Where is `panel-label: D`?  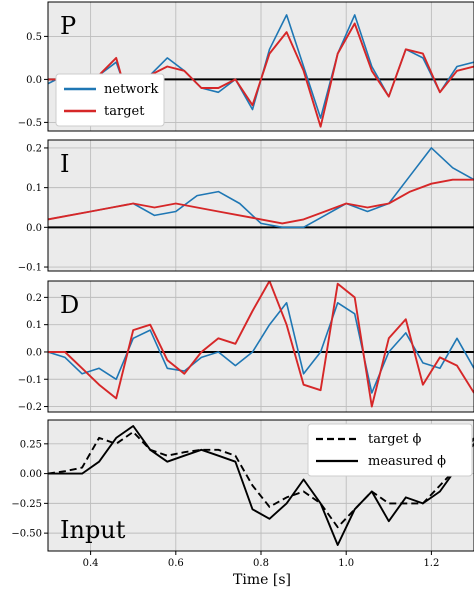
panel-label: D is located at coordinates (69, 305).